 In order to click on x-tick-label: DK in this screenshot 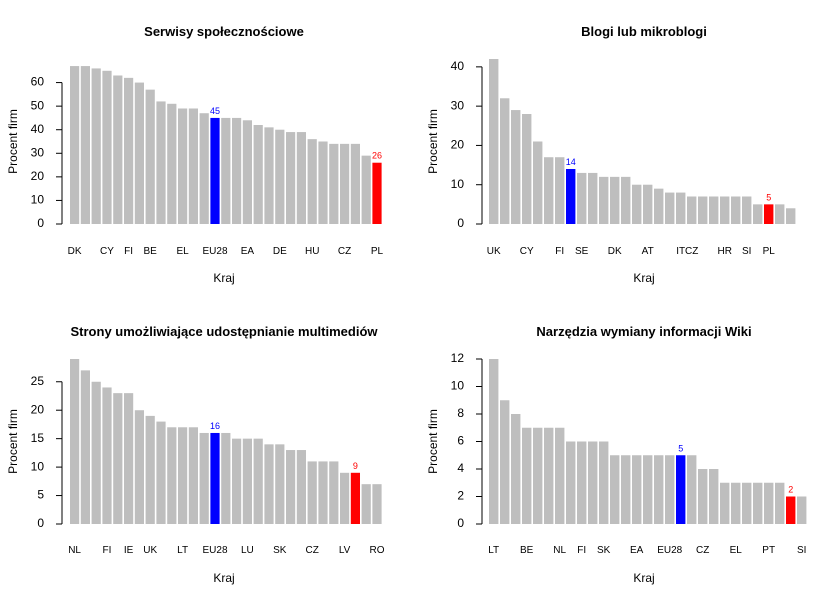, I will do `click(615, 251)`.